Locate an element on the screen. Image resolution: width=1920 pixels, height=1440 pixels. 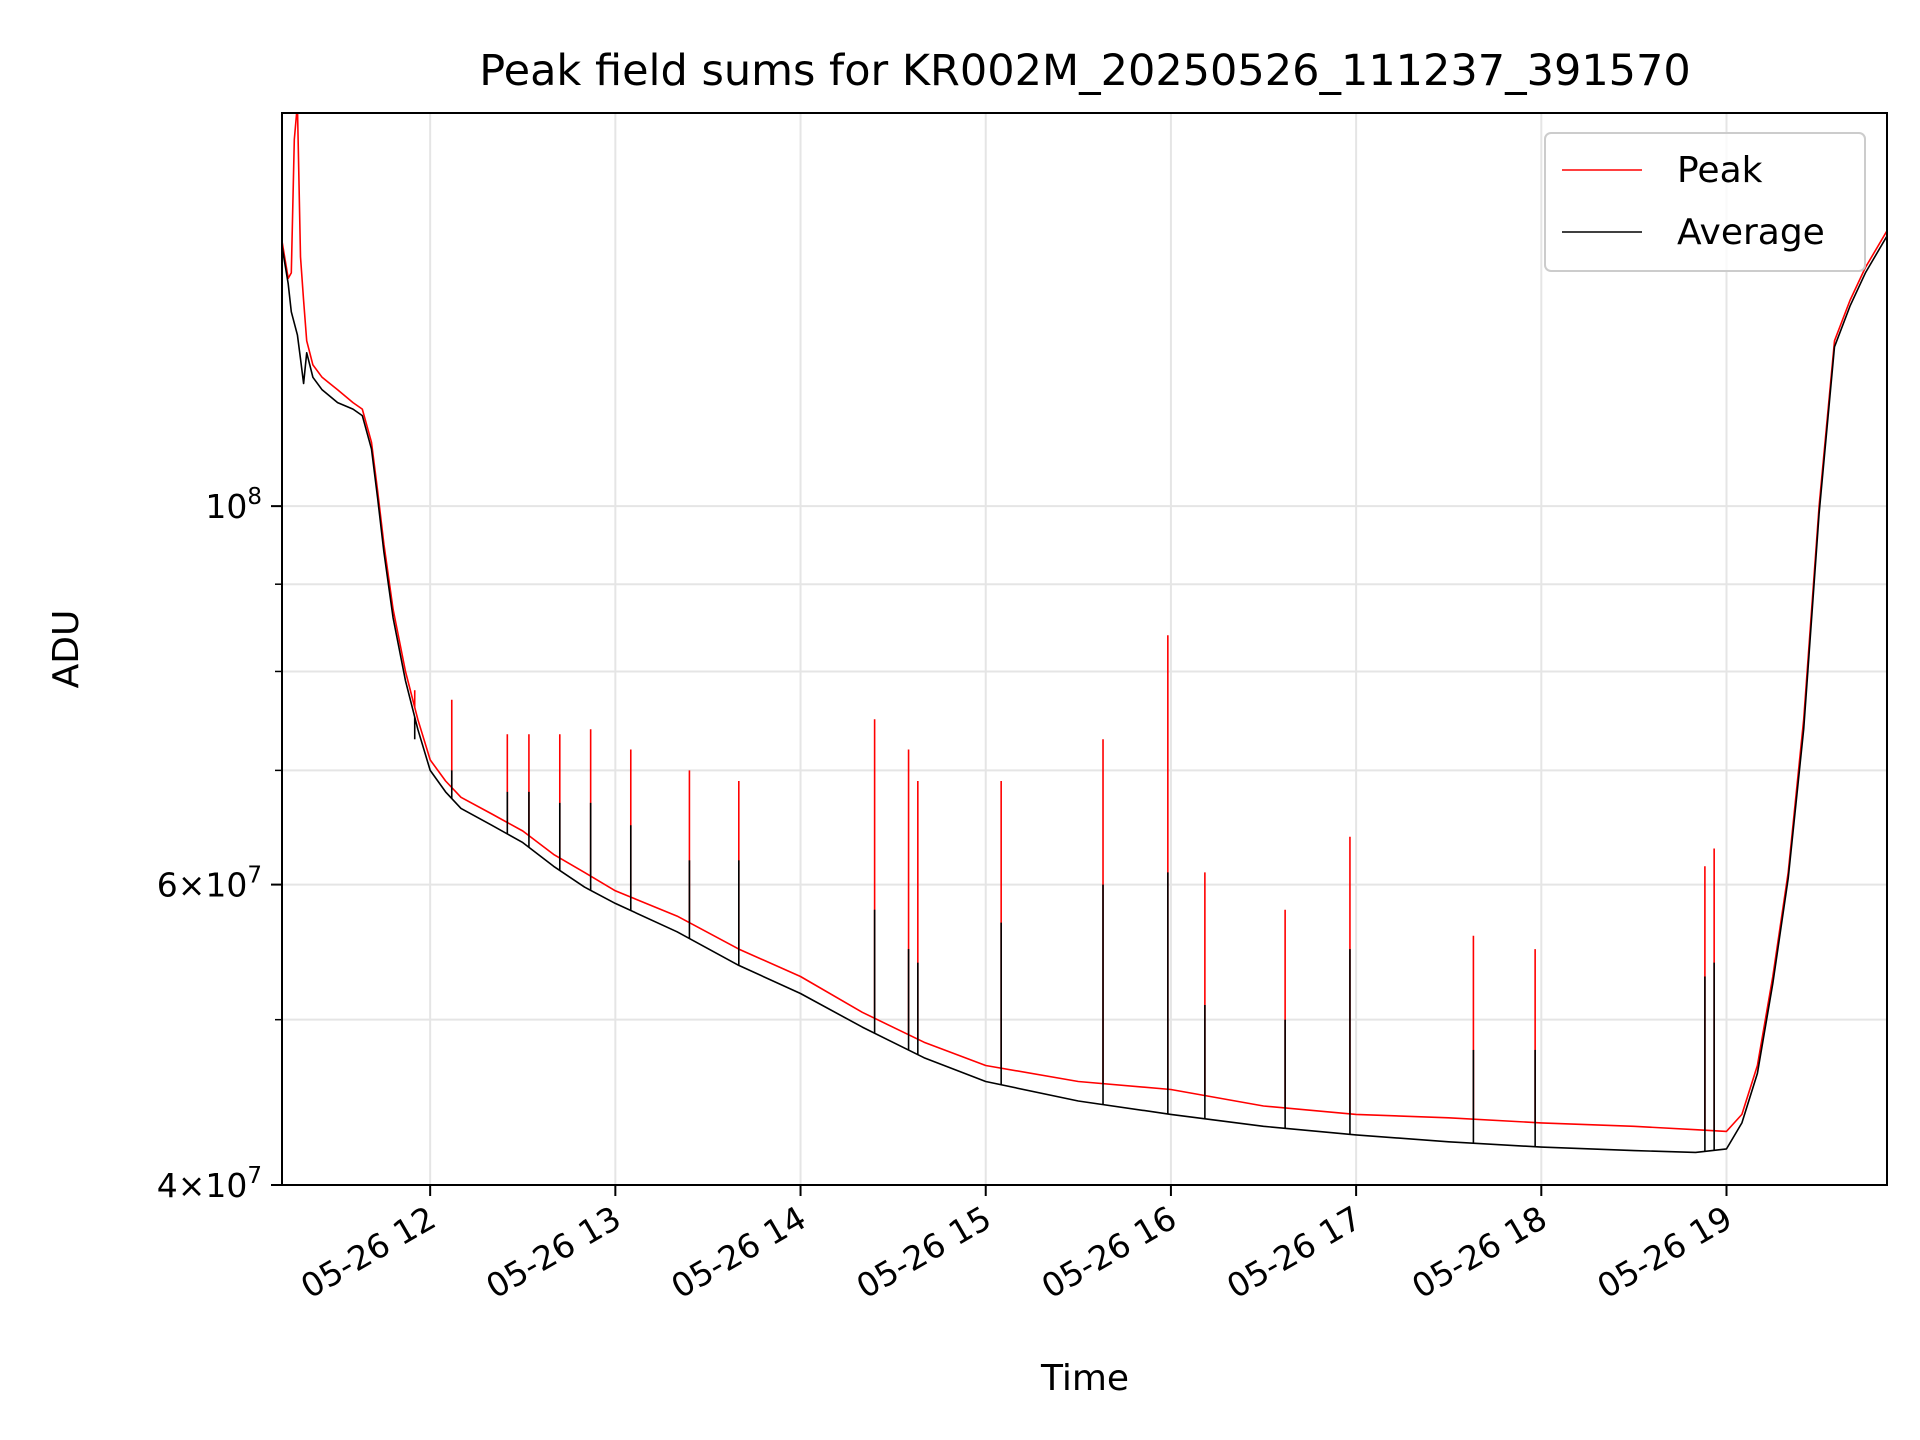
legend-label-peak: Peak is located at coordinates (1720, 170).